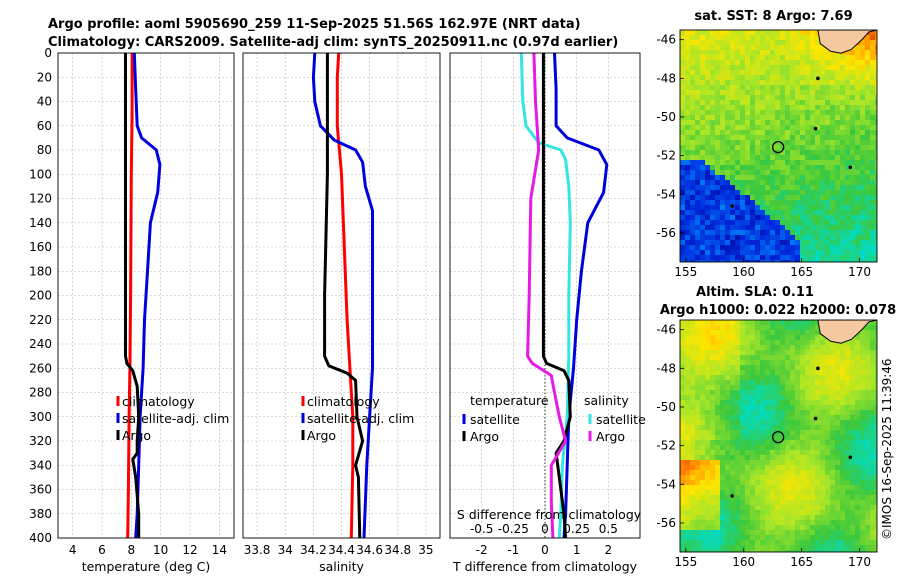  What do you see at coordinates (40, 344) in the screenshot?
I see `y-tick-label: 240` at bounding box center [40, 344].